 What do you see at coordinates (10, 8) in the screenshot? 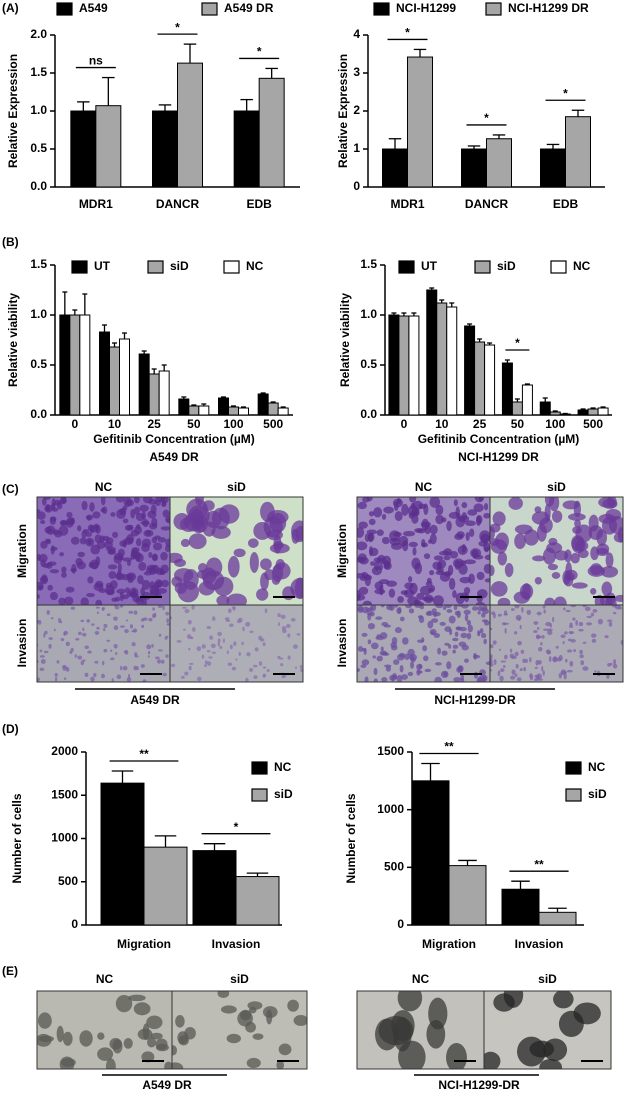
I see `panel-label: (A)` at bounding box center [10, 8].